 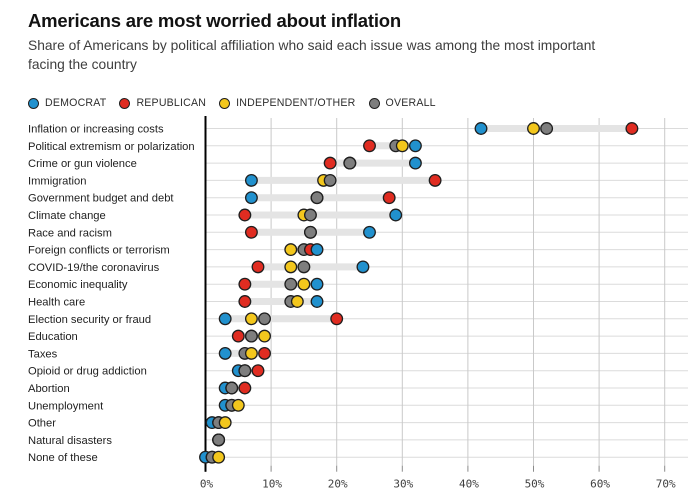 What do you see at coordinates (410, 103) in the screenshot?
I see `legend-label: OVERALL` at bounding box center [410, 103].